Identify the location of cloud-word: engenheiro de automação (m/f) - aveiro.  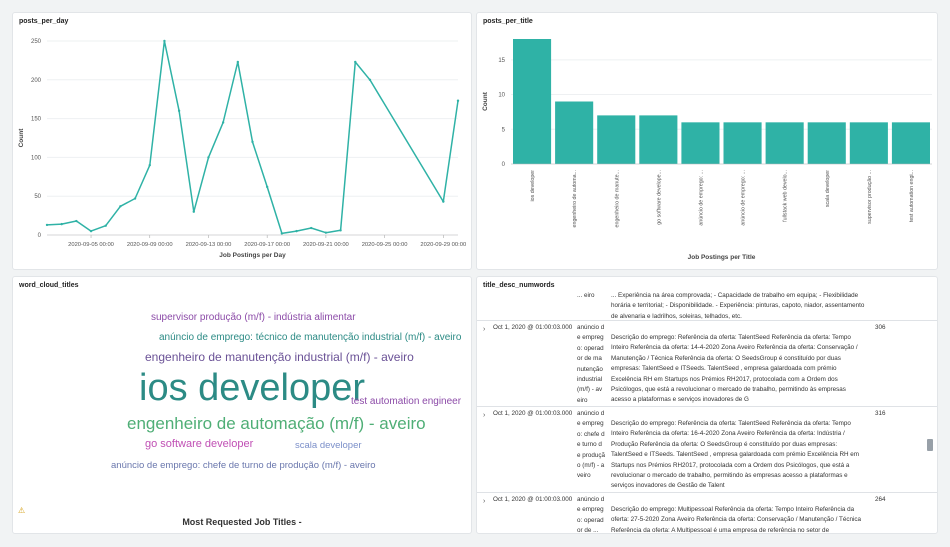
(276, 423).